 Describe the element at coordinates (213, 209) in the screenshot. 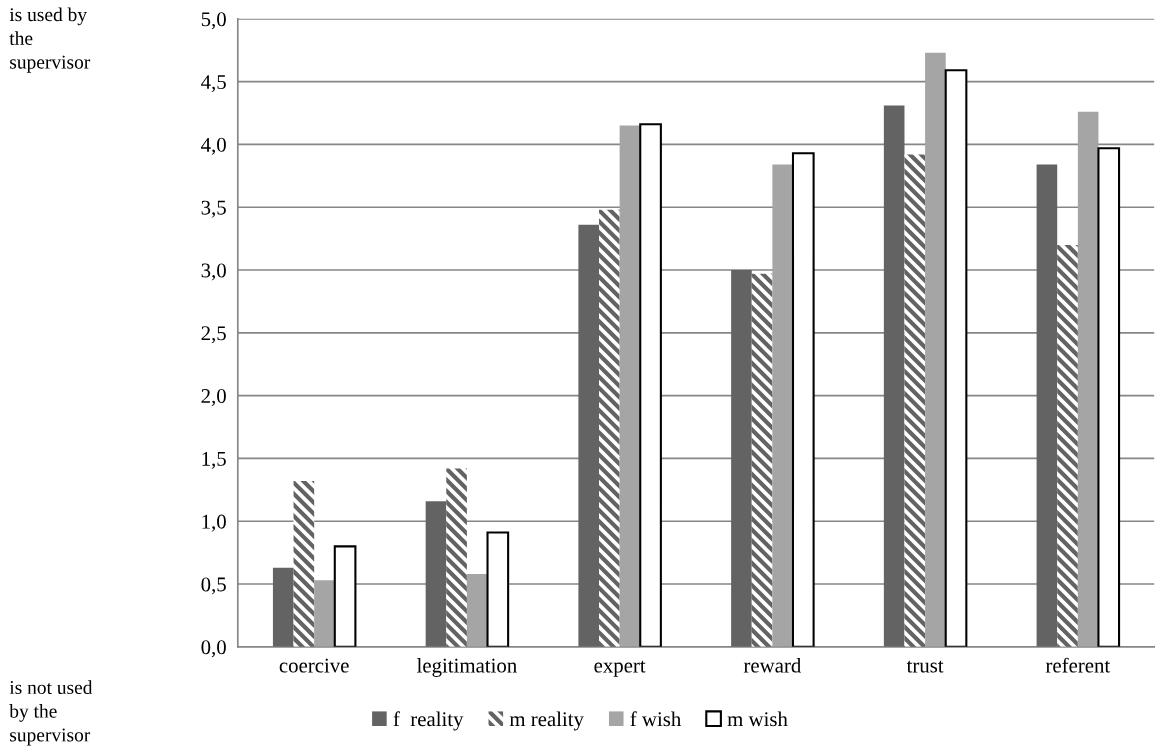

I see `y-tick-label: 3,5` at that location.